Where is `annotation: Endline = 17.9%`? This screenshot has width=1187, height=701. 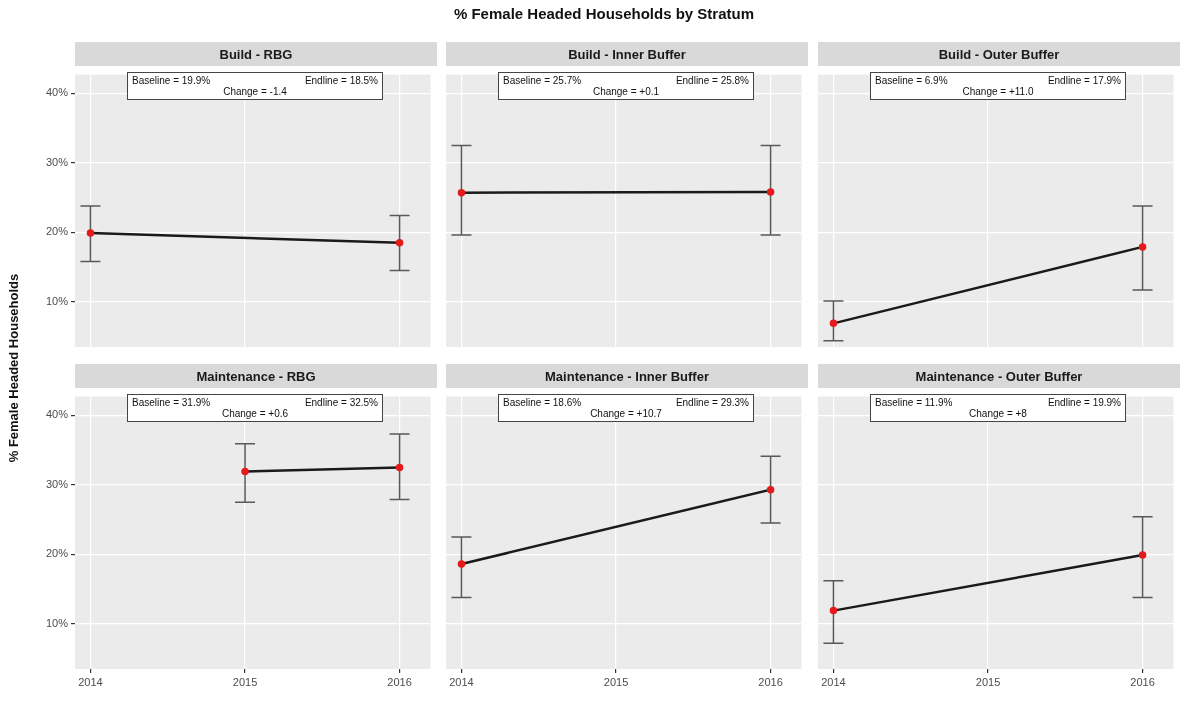
annotation: Endline = 17.9% is located at coordinates (1084, 80).